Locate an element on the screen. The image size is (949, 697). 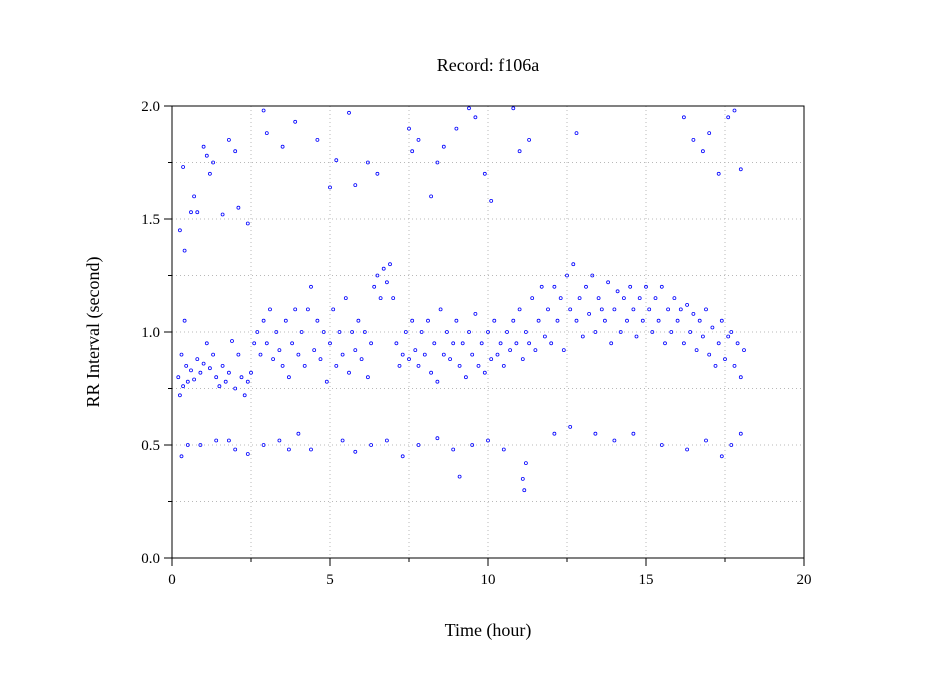
y-axis-label: RR Interval (second) is located at coordinates (93, 332).